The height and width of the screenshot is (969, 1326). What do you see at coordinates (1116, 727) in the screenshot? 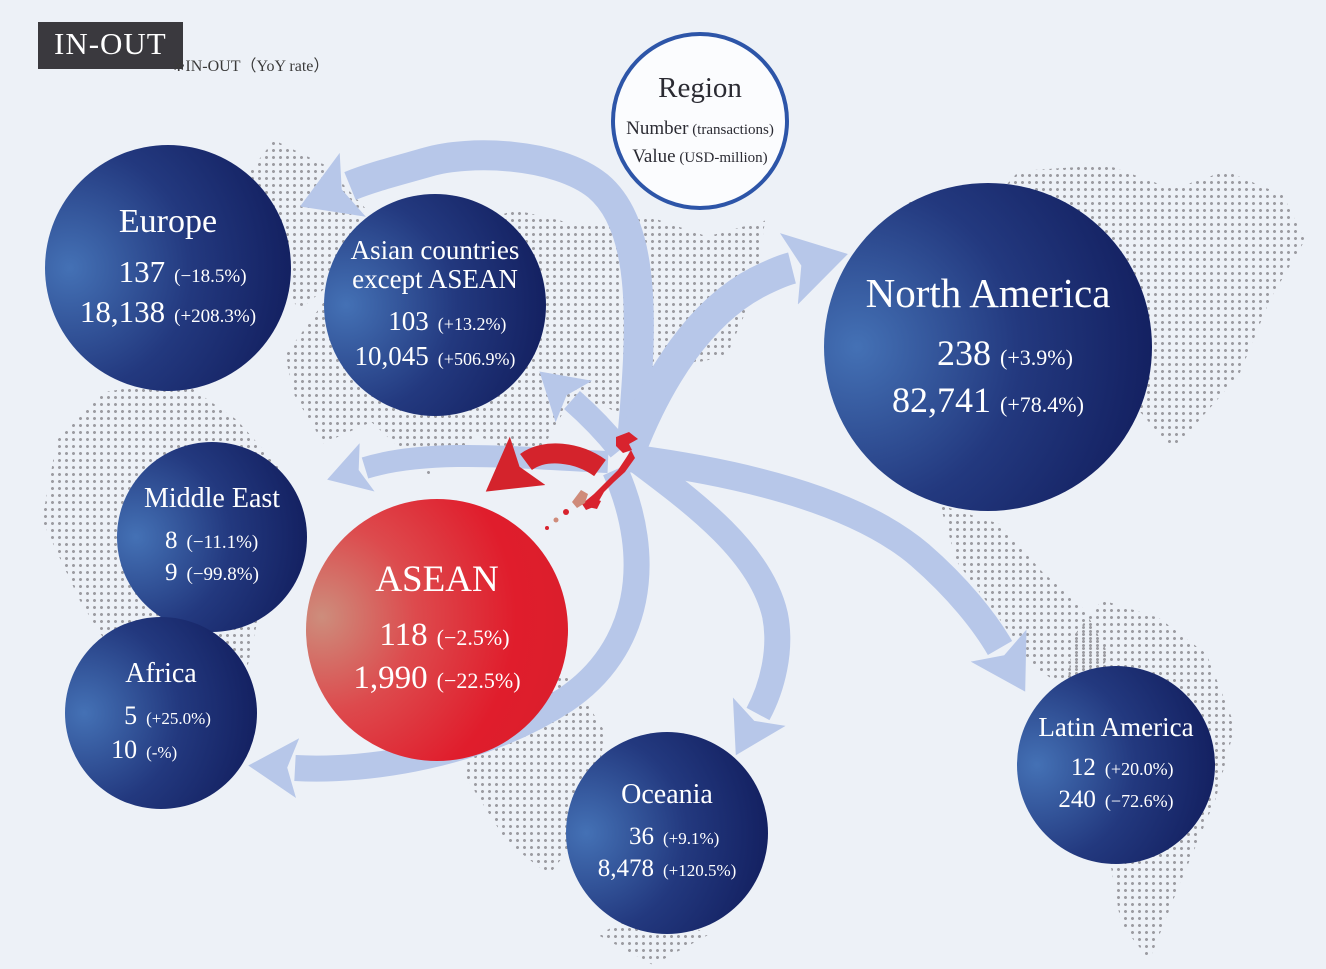
I see `region-name: Latin America` at bounding box center [1116, 727].